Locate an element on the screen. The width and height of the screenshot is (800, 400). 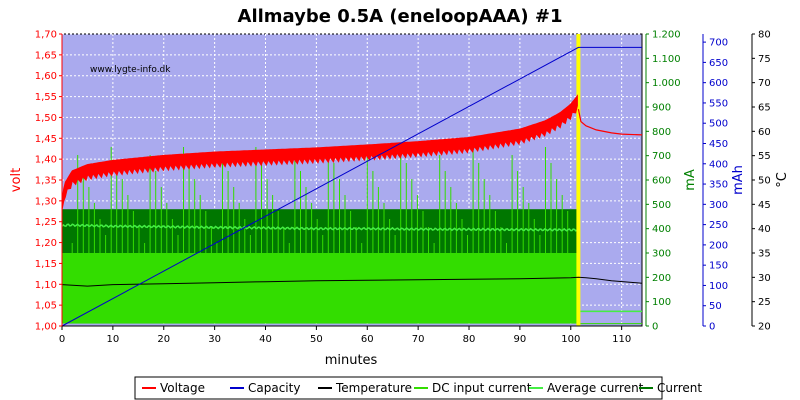
x-tick-label: 100 is located at coordinates (570, 339).